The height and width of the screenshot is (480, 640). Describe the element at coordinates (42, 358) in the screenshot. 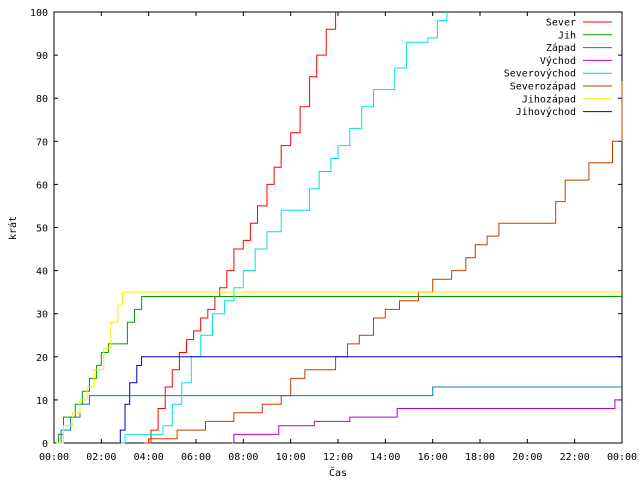

I see `y-tick-label: 20` at that location.